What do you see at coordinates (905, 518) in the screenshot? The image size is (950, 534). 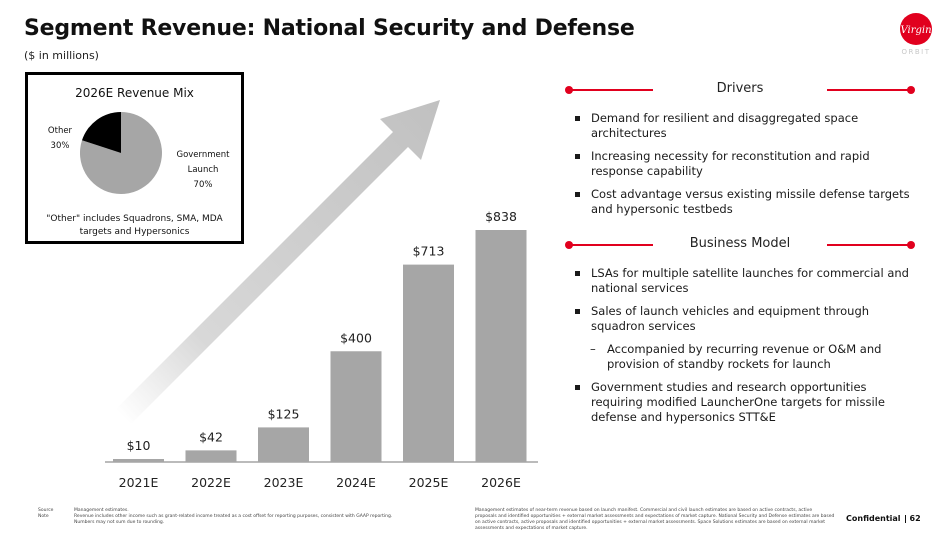 I see `footer-separator` at bounding box center [905, 518].